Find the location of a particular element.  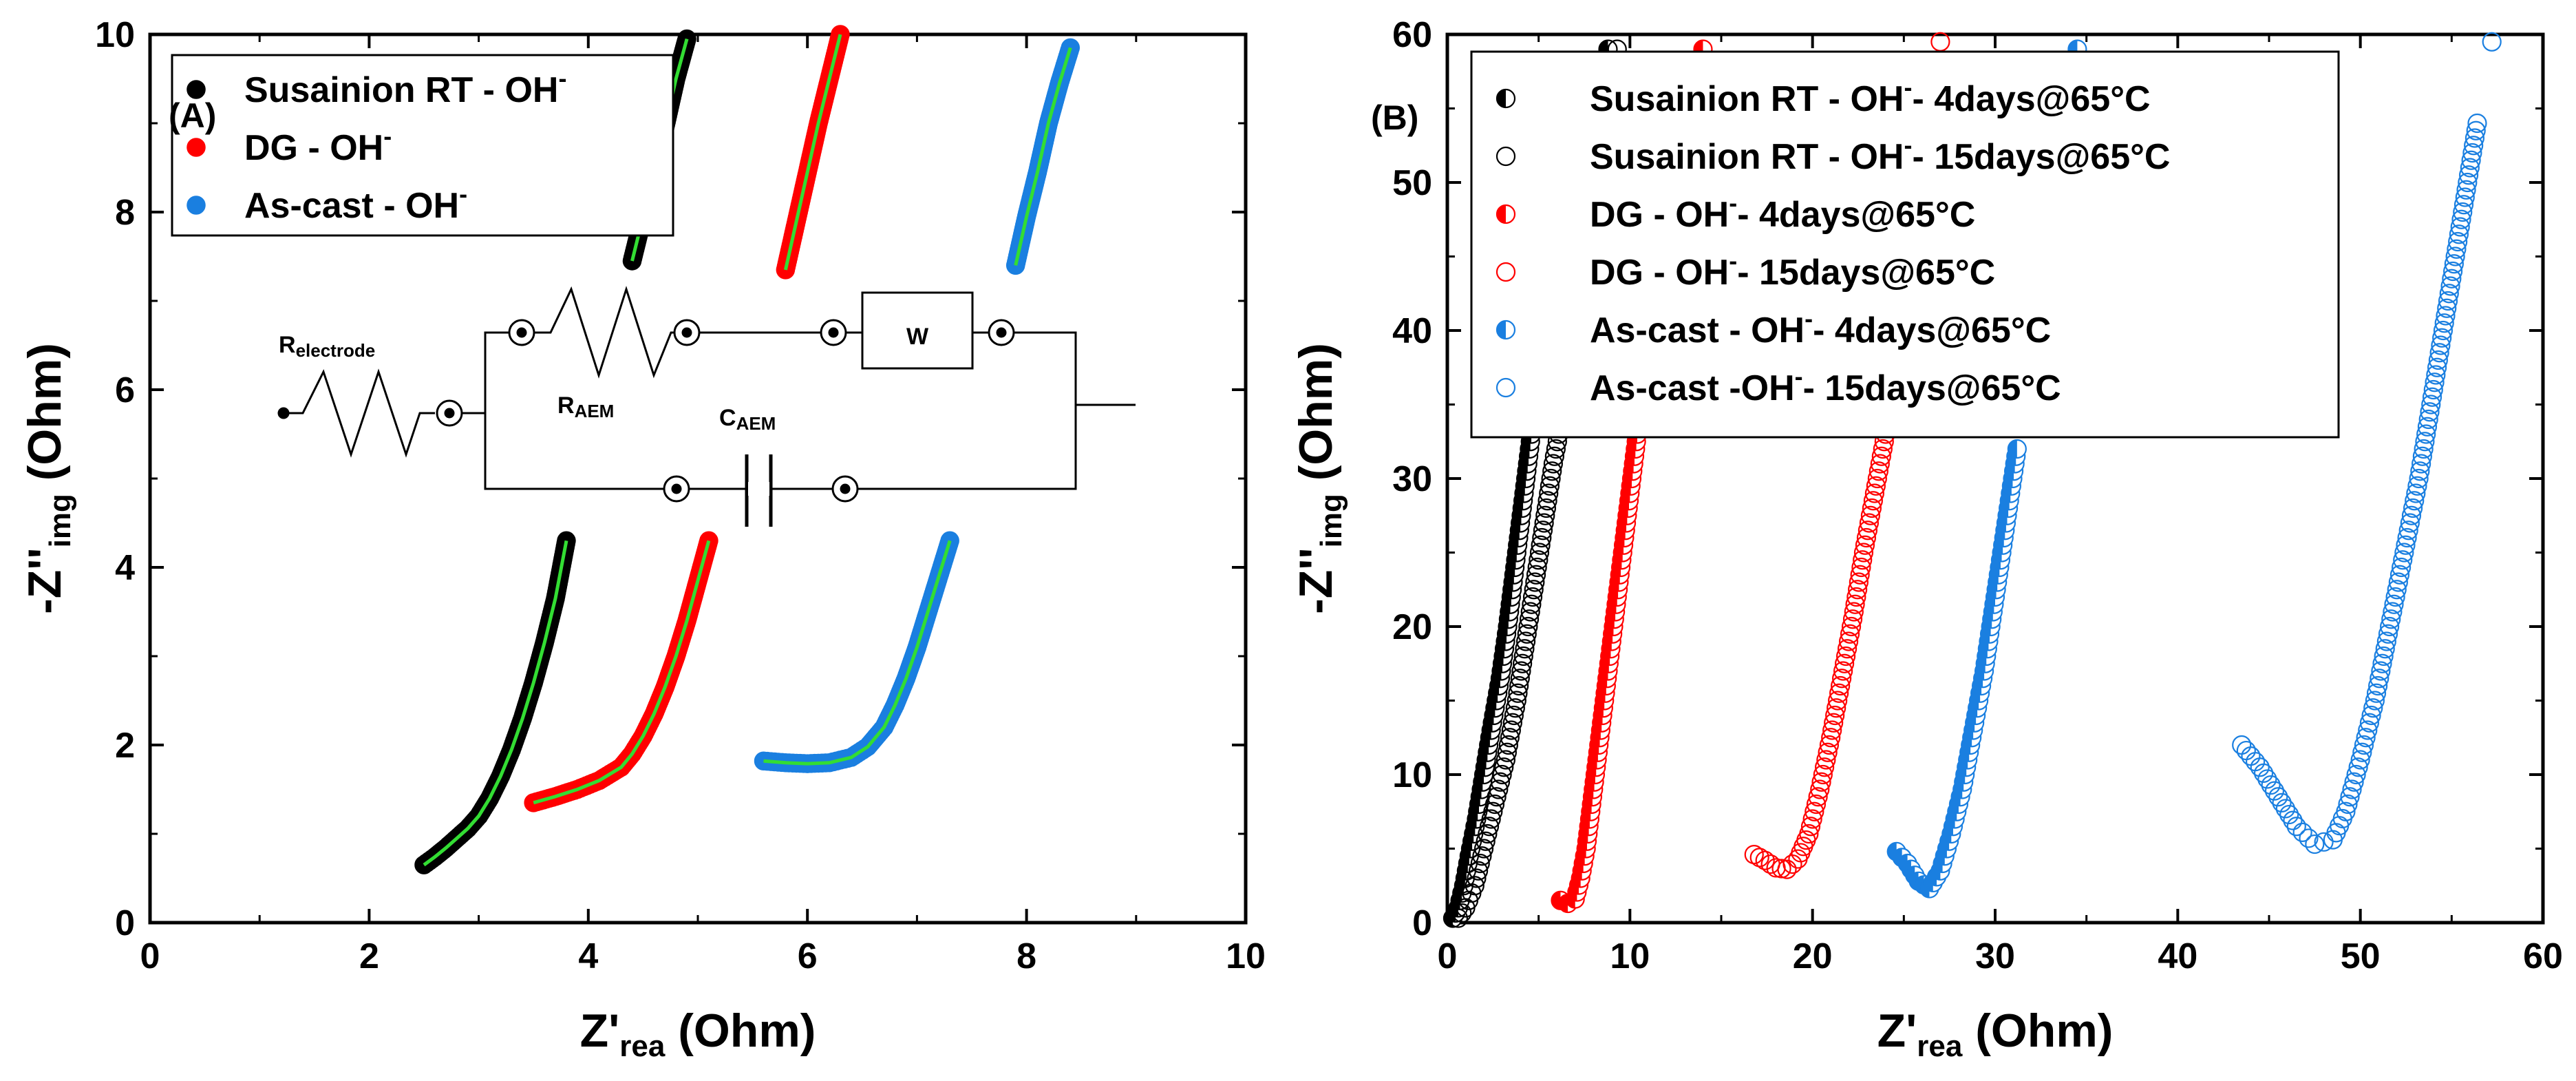

panel-a-legend-label-1: DG - OH- is located at coordinates (318, 145).